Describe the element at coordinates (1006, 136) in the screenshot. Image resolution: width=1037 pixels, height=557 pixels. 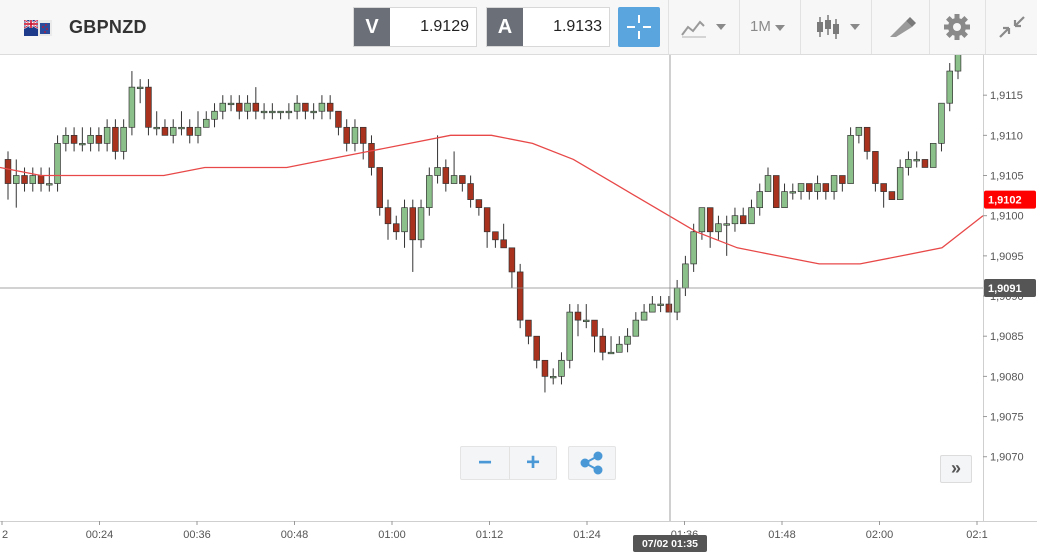
I see `y-tick-label: 1,9110` at that location.